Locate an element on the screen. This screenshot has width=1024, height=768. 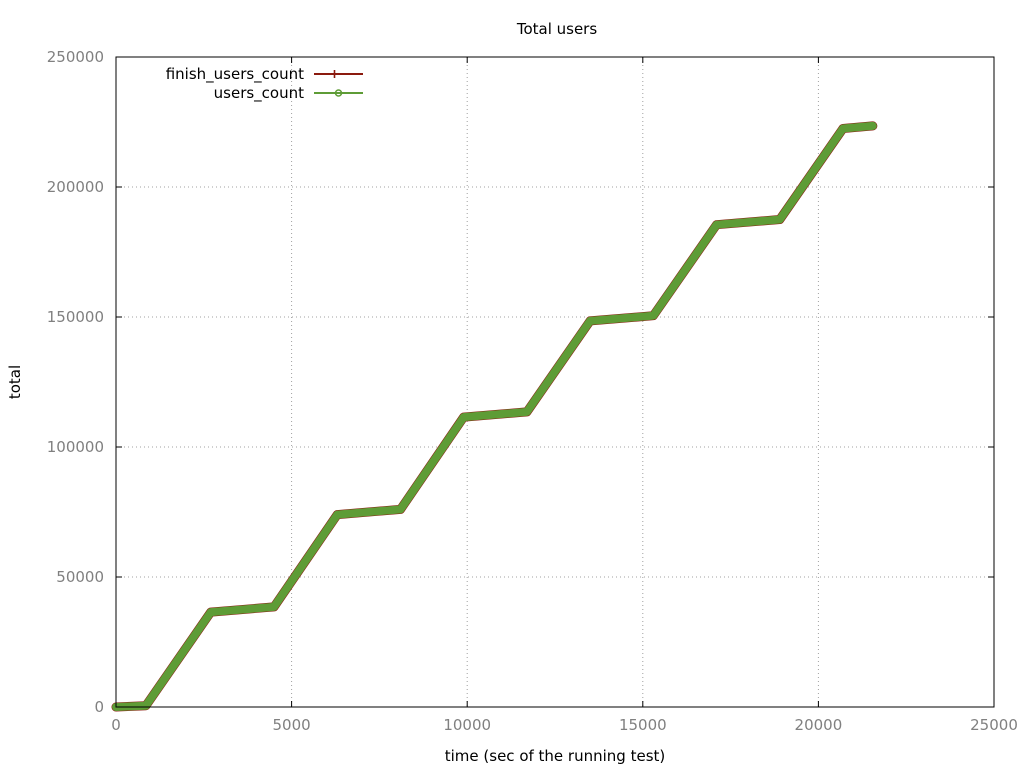
y-tick-label: 100000 is located at coordinates (75, 447).